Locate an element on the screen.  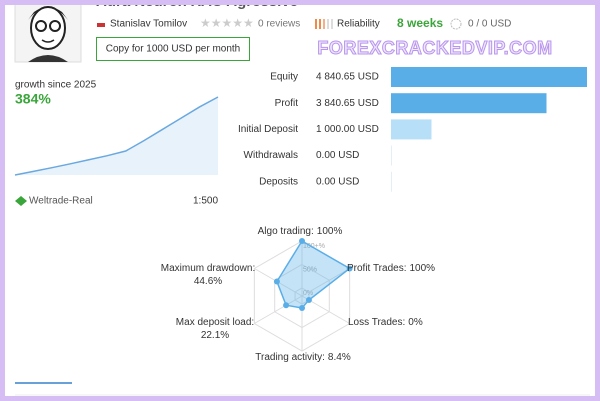
row-label: Withdrawals is located at coordinates (271, 155).